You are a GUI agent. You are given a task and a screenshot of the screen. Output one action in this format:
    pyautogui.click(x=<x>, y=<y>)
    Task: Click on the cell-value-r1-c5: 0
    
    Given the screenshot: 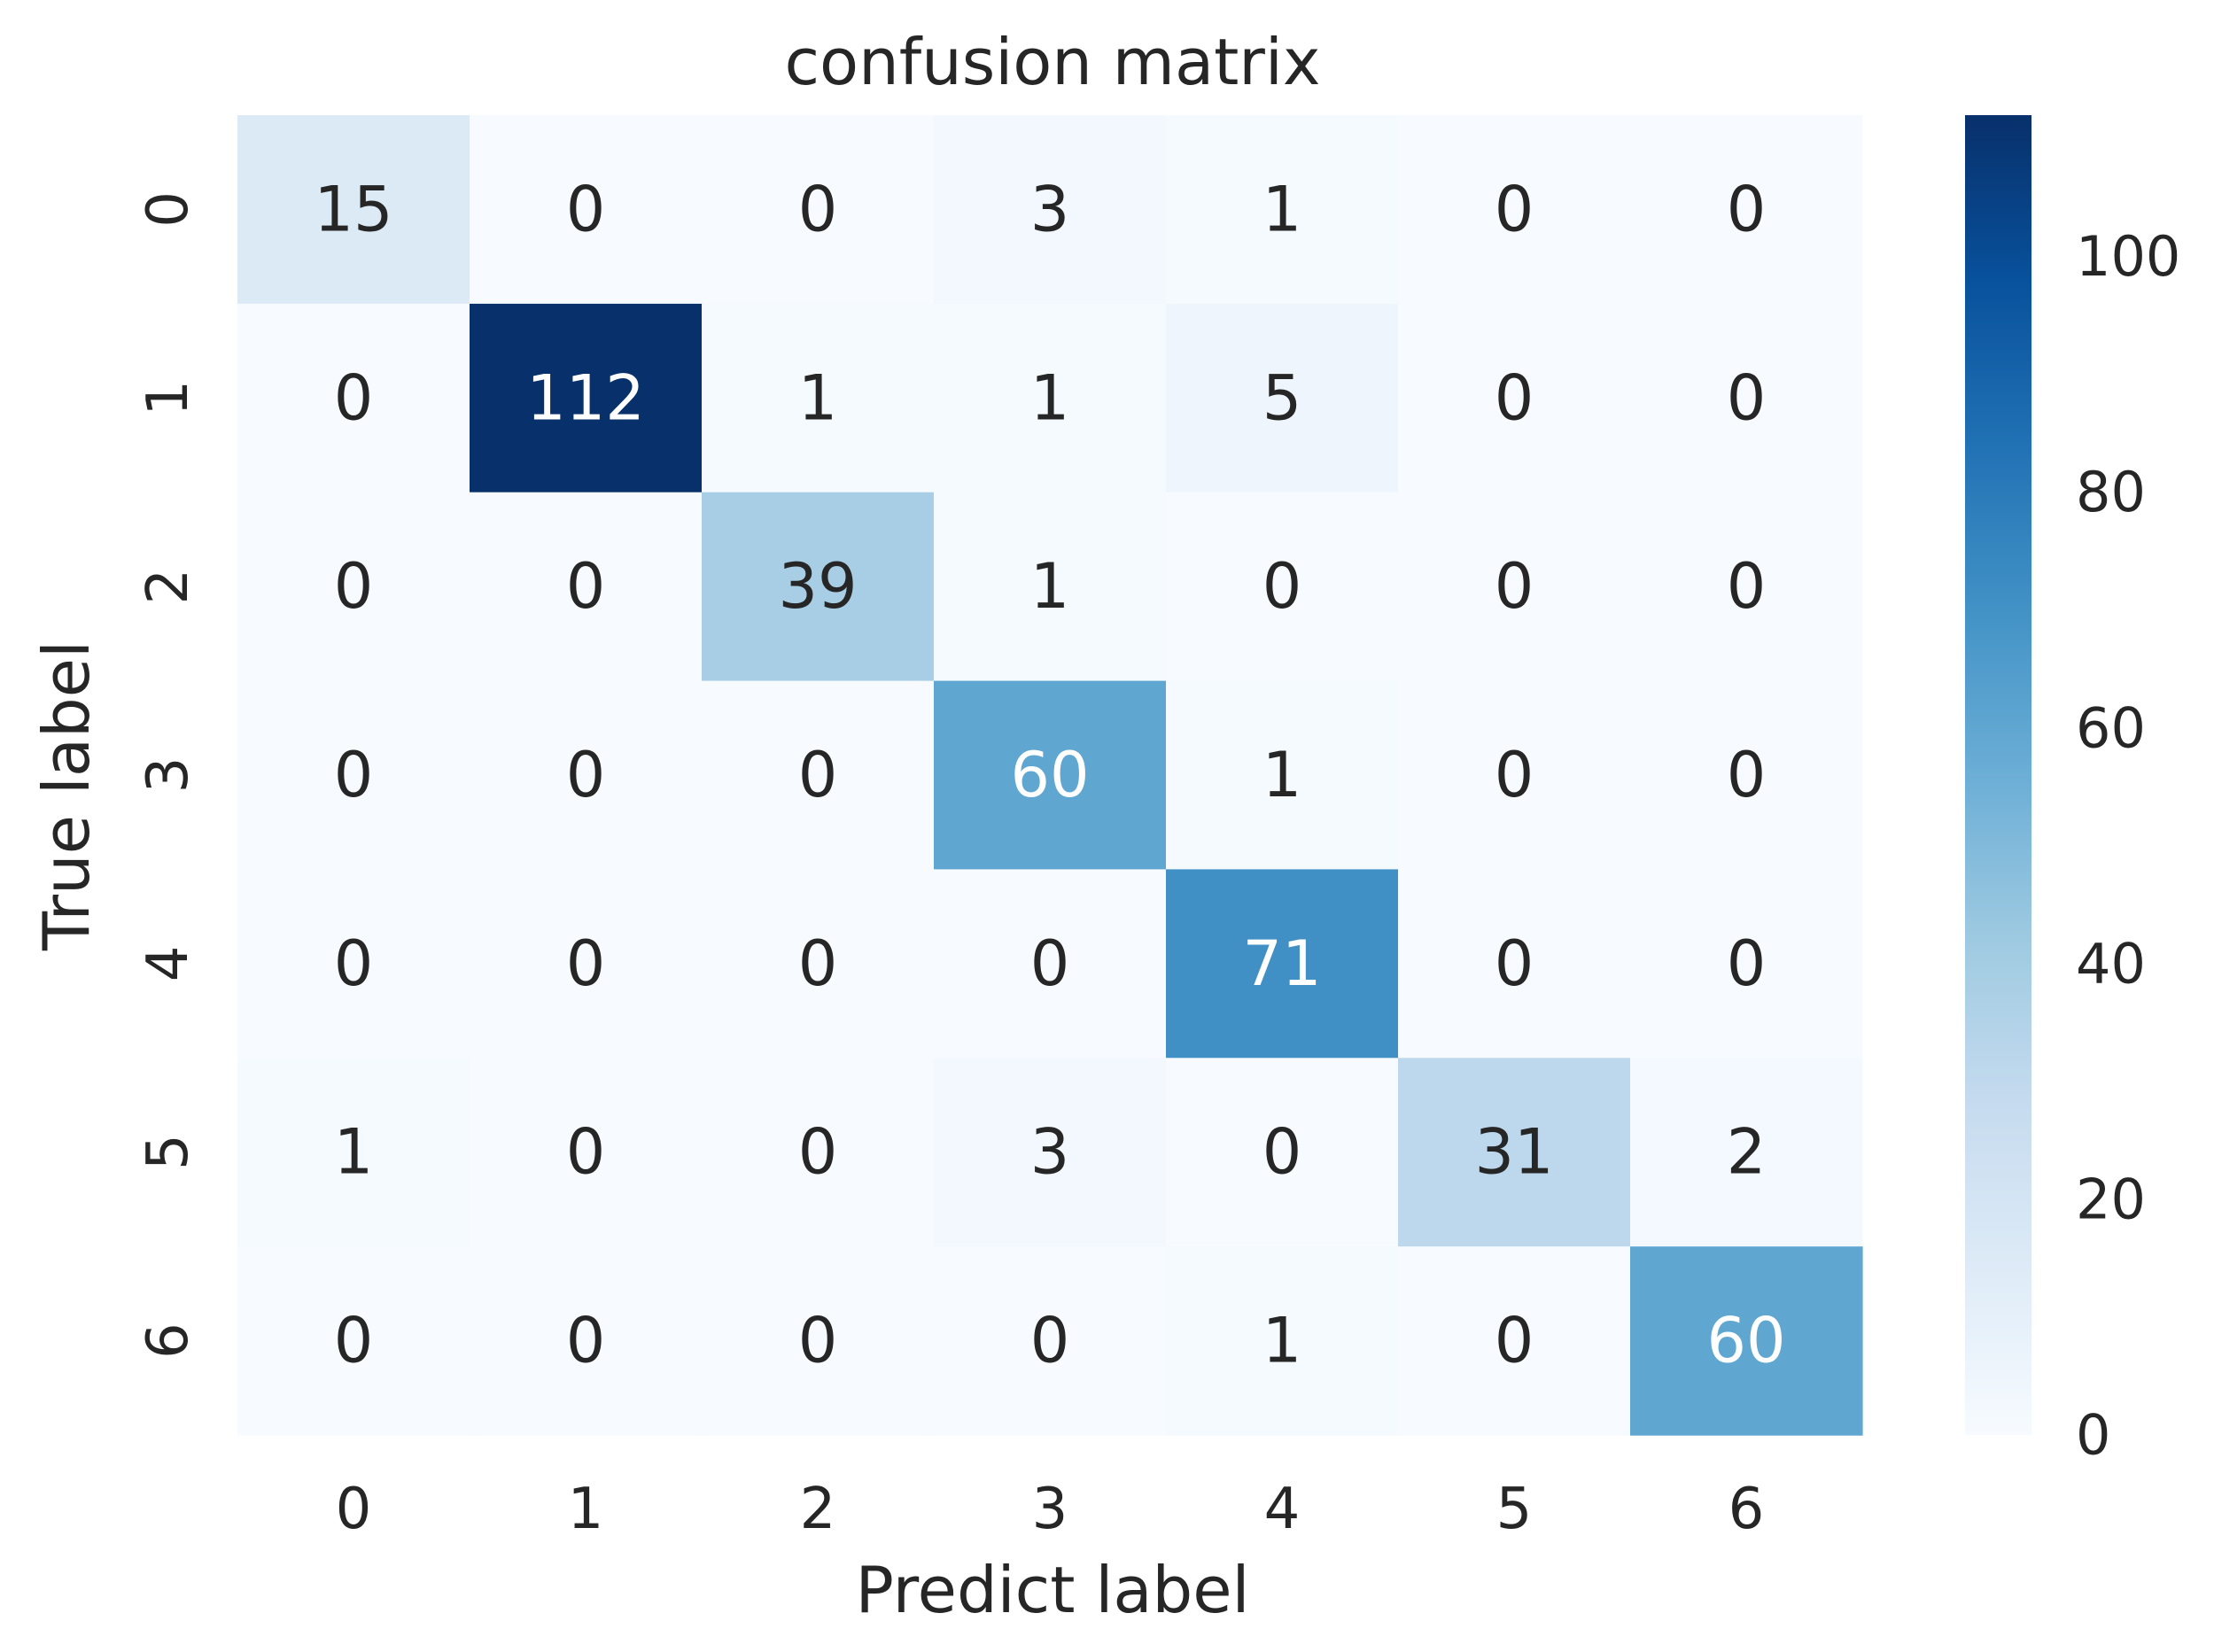 What is the action you would take?
    pyautogui.click(x=1514, y=398)
    